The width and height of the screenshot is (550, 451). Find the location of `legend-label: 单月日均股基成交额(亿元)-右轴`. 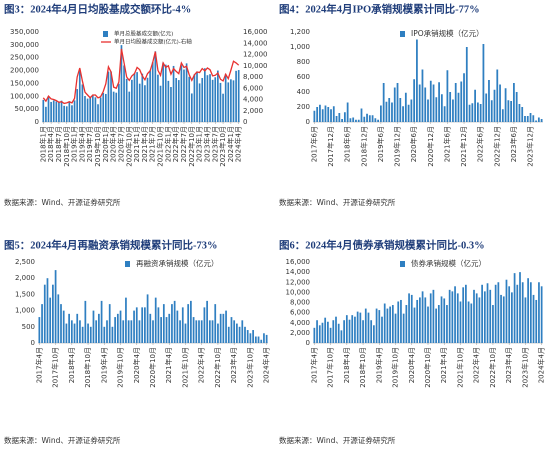

legend-label: 单月日均股基成交额(亿元)-右轴 is located at coordinates (153, 42).